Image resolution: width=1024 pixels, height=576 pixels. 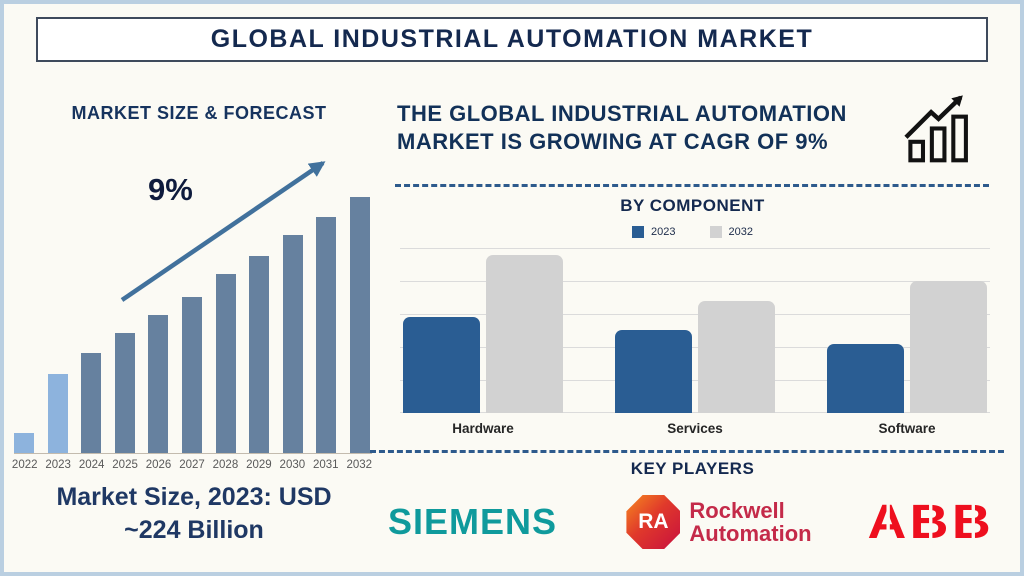 What do you see at coordinates (194, 530) in the screenshot?
I see `market-size-caption-line2: ~224 Billion` at bounding box center [194, 530].